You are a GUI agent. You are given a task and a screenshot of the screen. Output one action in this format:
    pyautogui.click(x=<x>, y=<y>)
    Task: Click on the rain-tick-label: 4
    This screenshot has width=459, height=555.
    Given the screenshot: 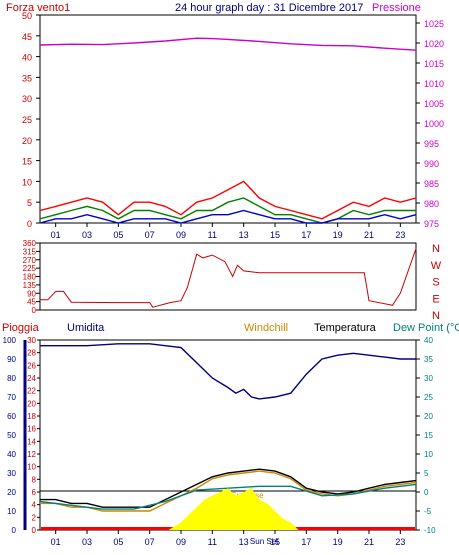 What is the action you would take?
    pyautogui.click(x=34, y=505)
    